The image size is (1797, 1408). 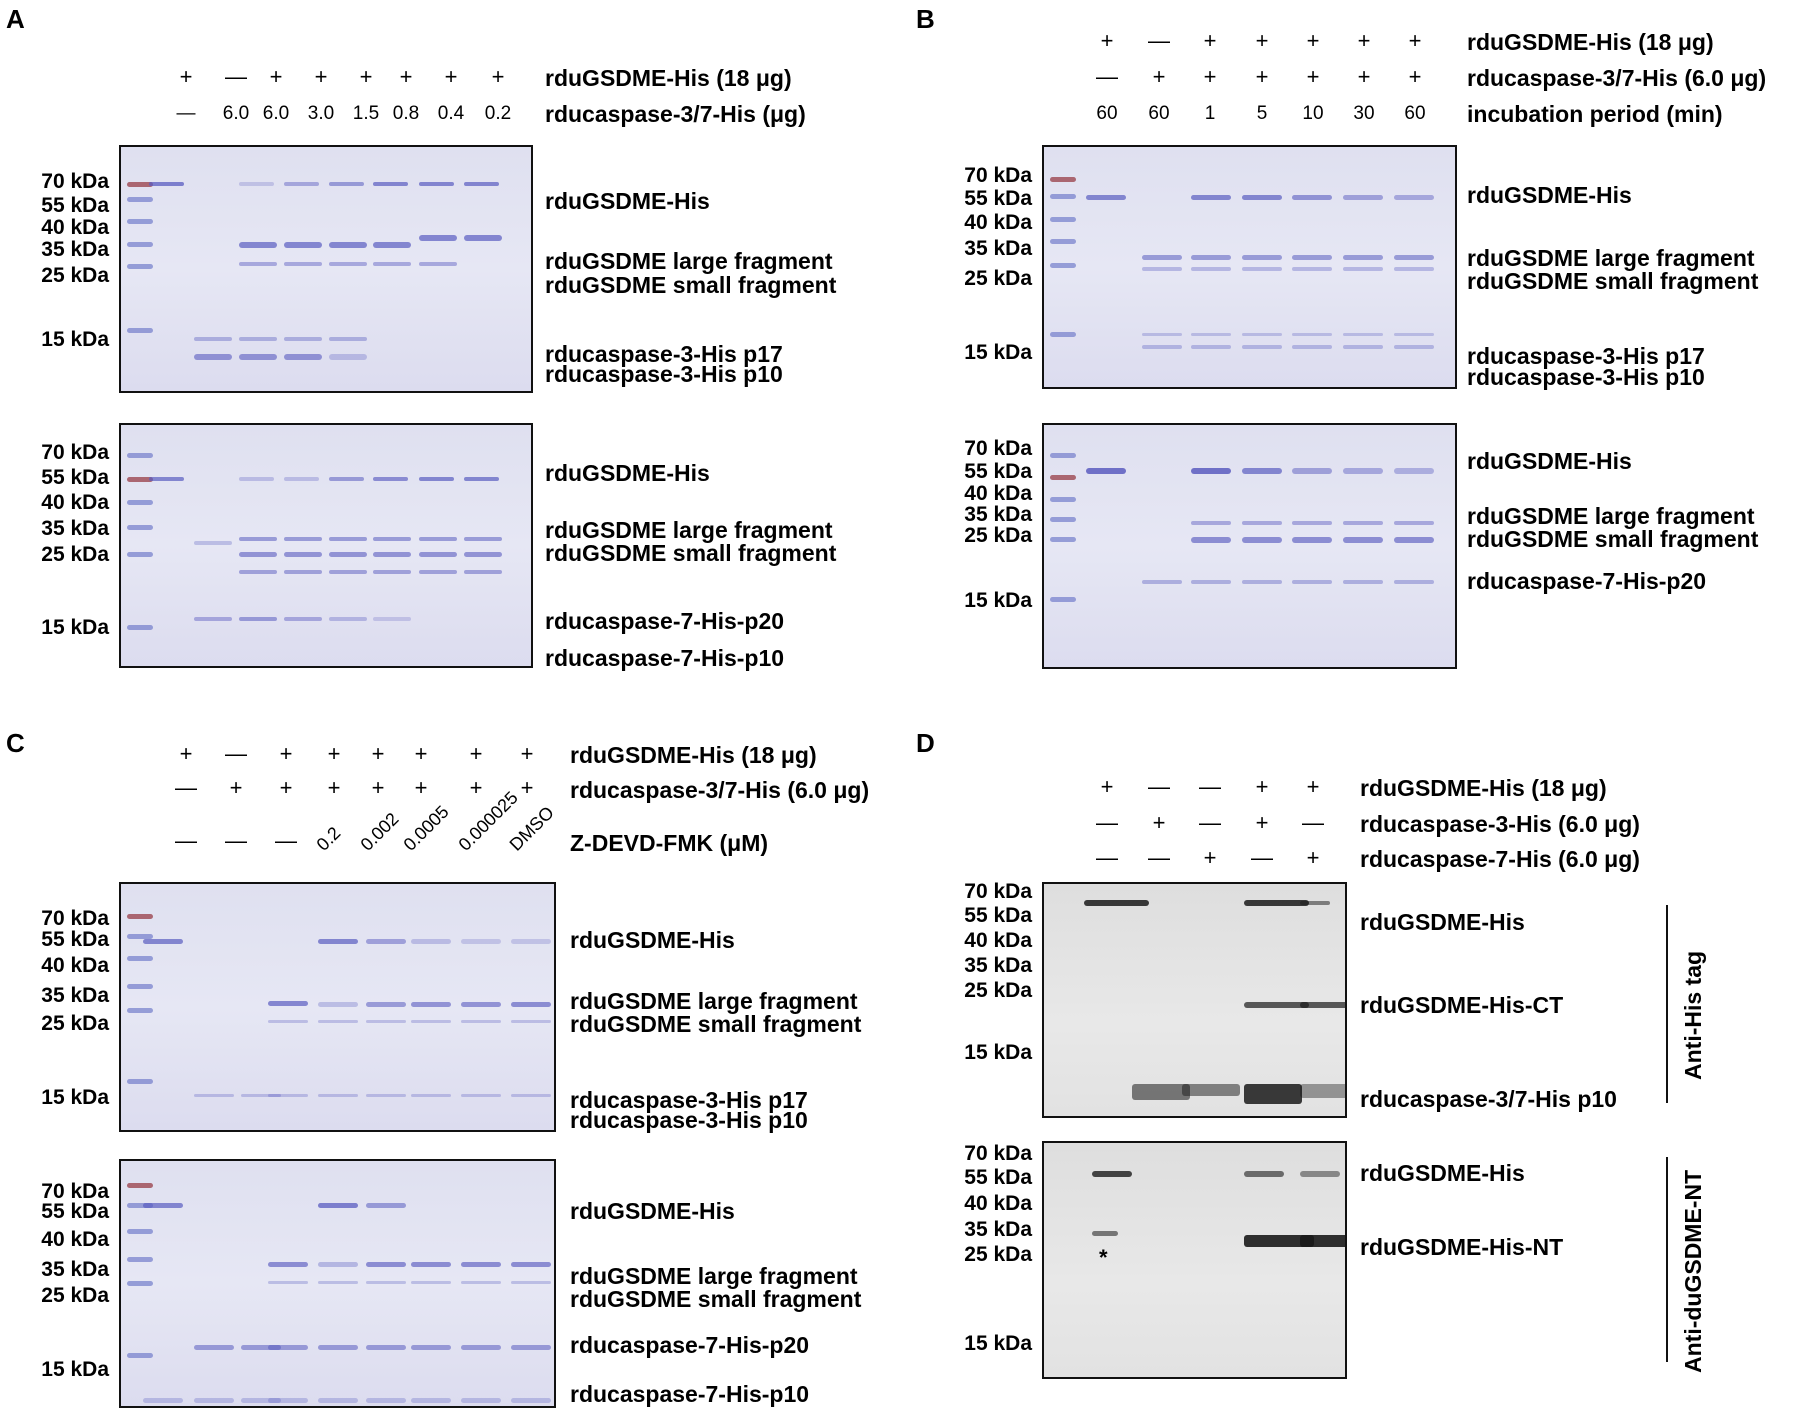 I want to click on lane-marker: 3.0, so click(x=321, y=113).